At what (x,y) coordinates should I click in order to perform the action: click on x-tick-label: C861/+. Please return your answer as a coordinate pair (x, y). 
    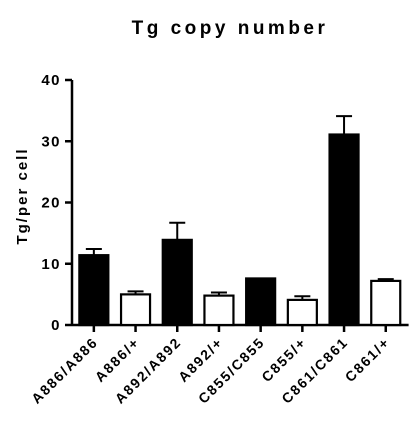
    Looking at the image, I should click on (367, 359).